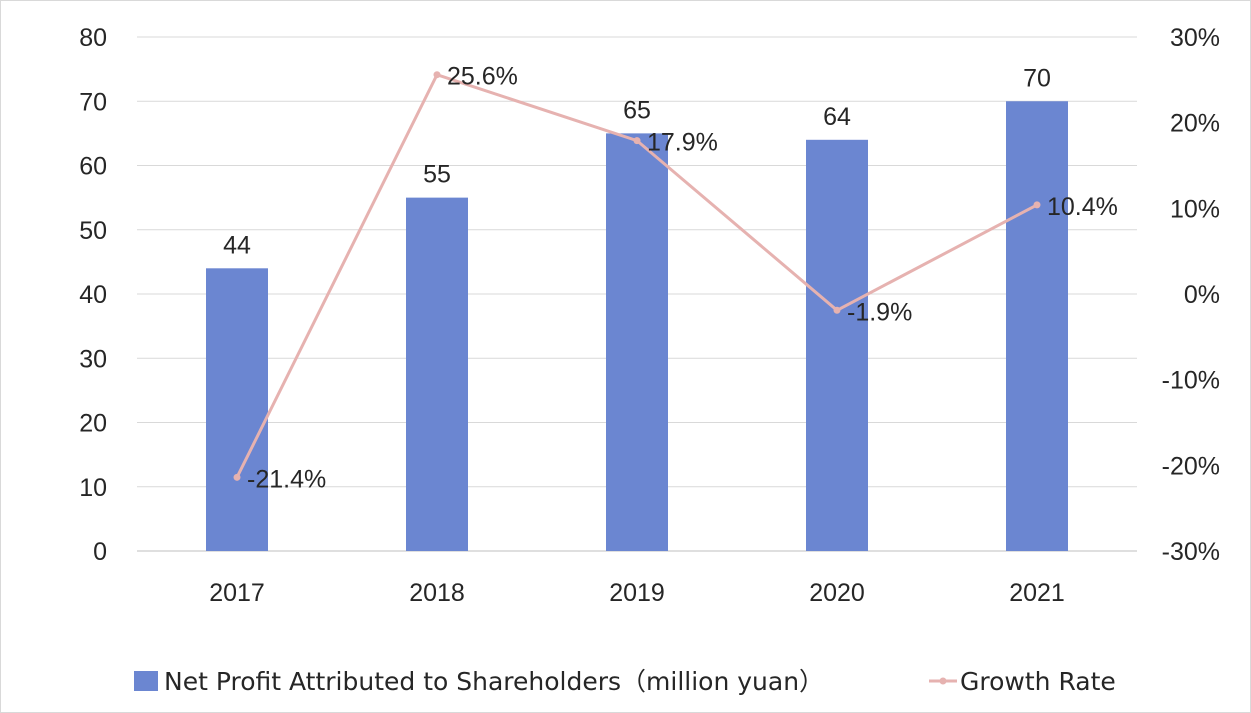 This screenshot has height=713, width=1251. Describe the element at coordinates (837, 117) in the screenshot. I see `bar-data-label: 64` at that location.